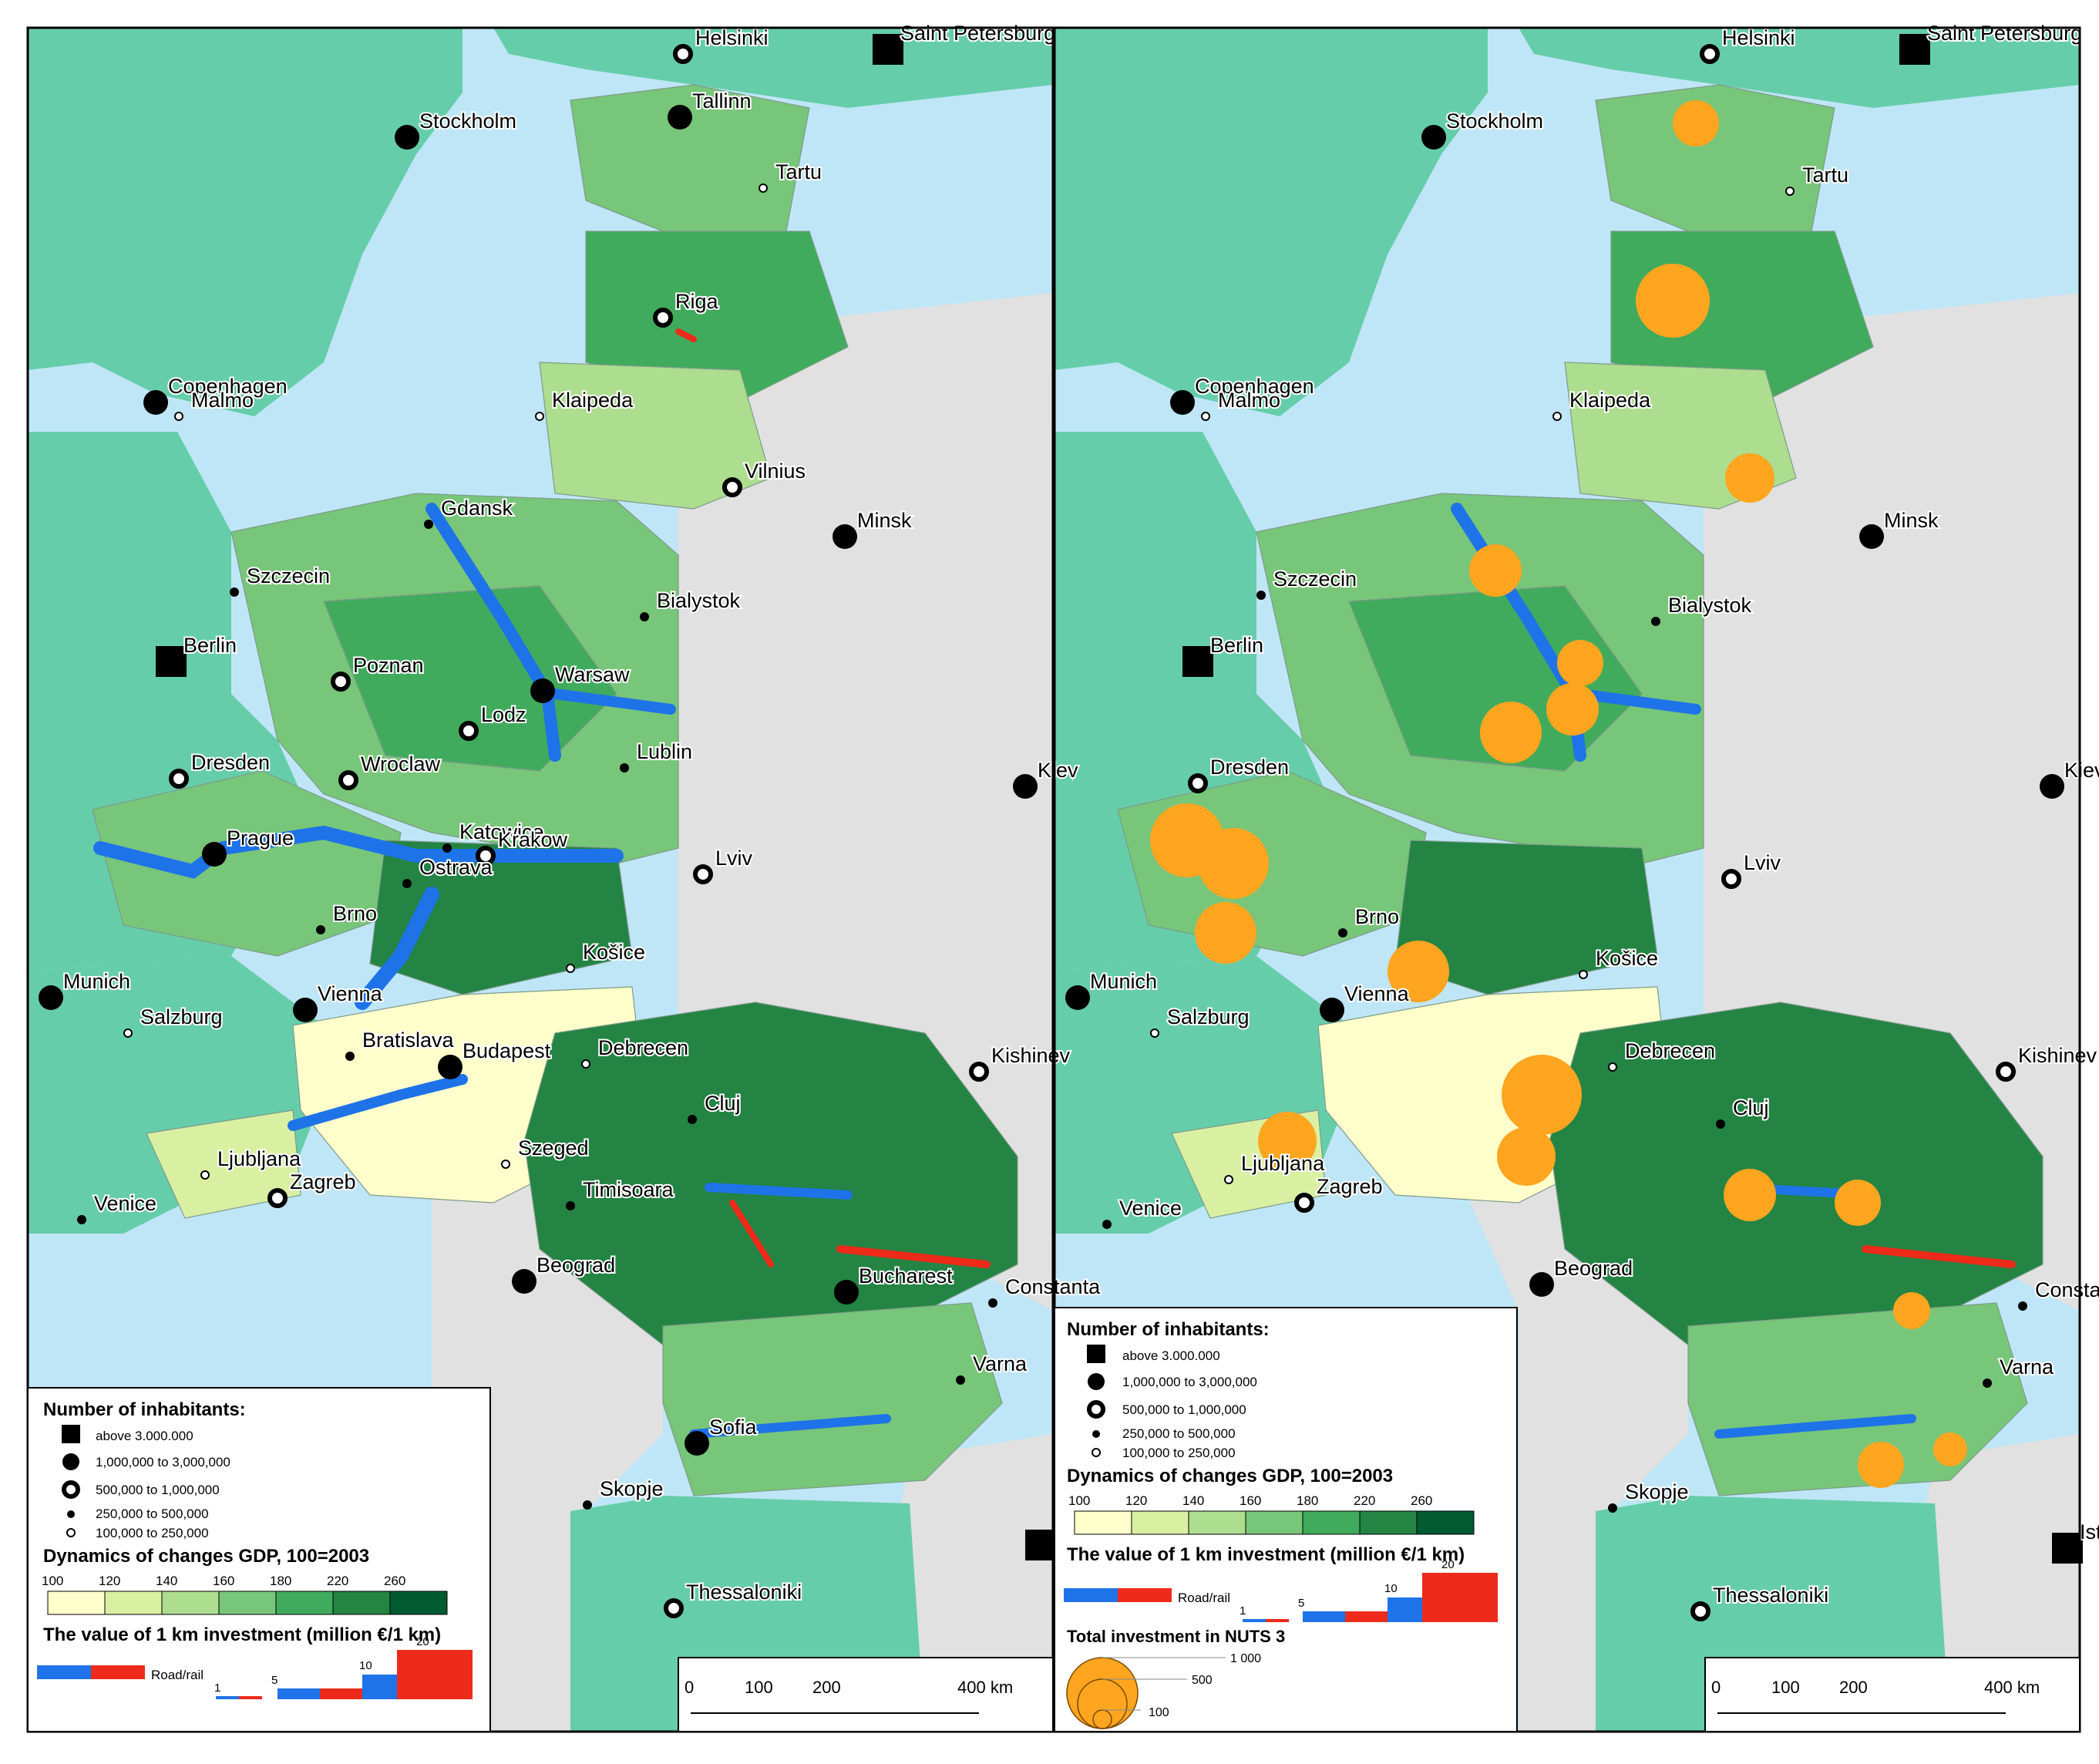  I want to click on region-slovakia, so click(1526, 917).